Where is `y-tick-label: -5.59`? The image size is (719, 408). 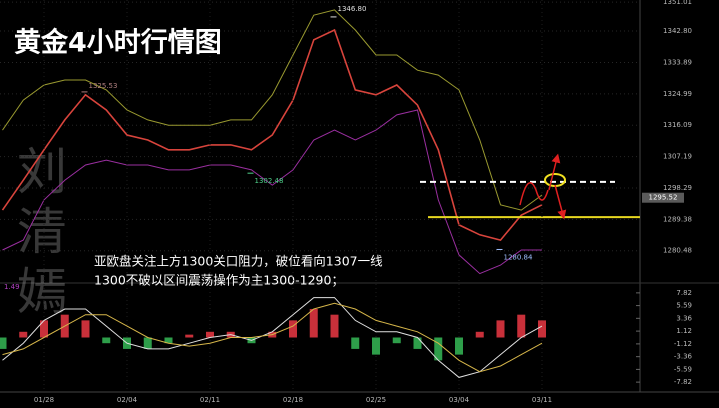
y-tick-label: -5.59 is located at coordinates (683, 369).